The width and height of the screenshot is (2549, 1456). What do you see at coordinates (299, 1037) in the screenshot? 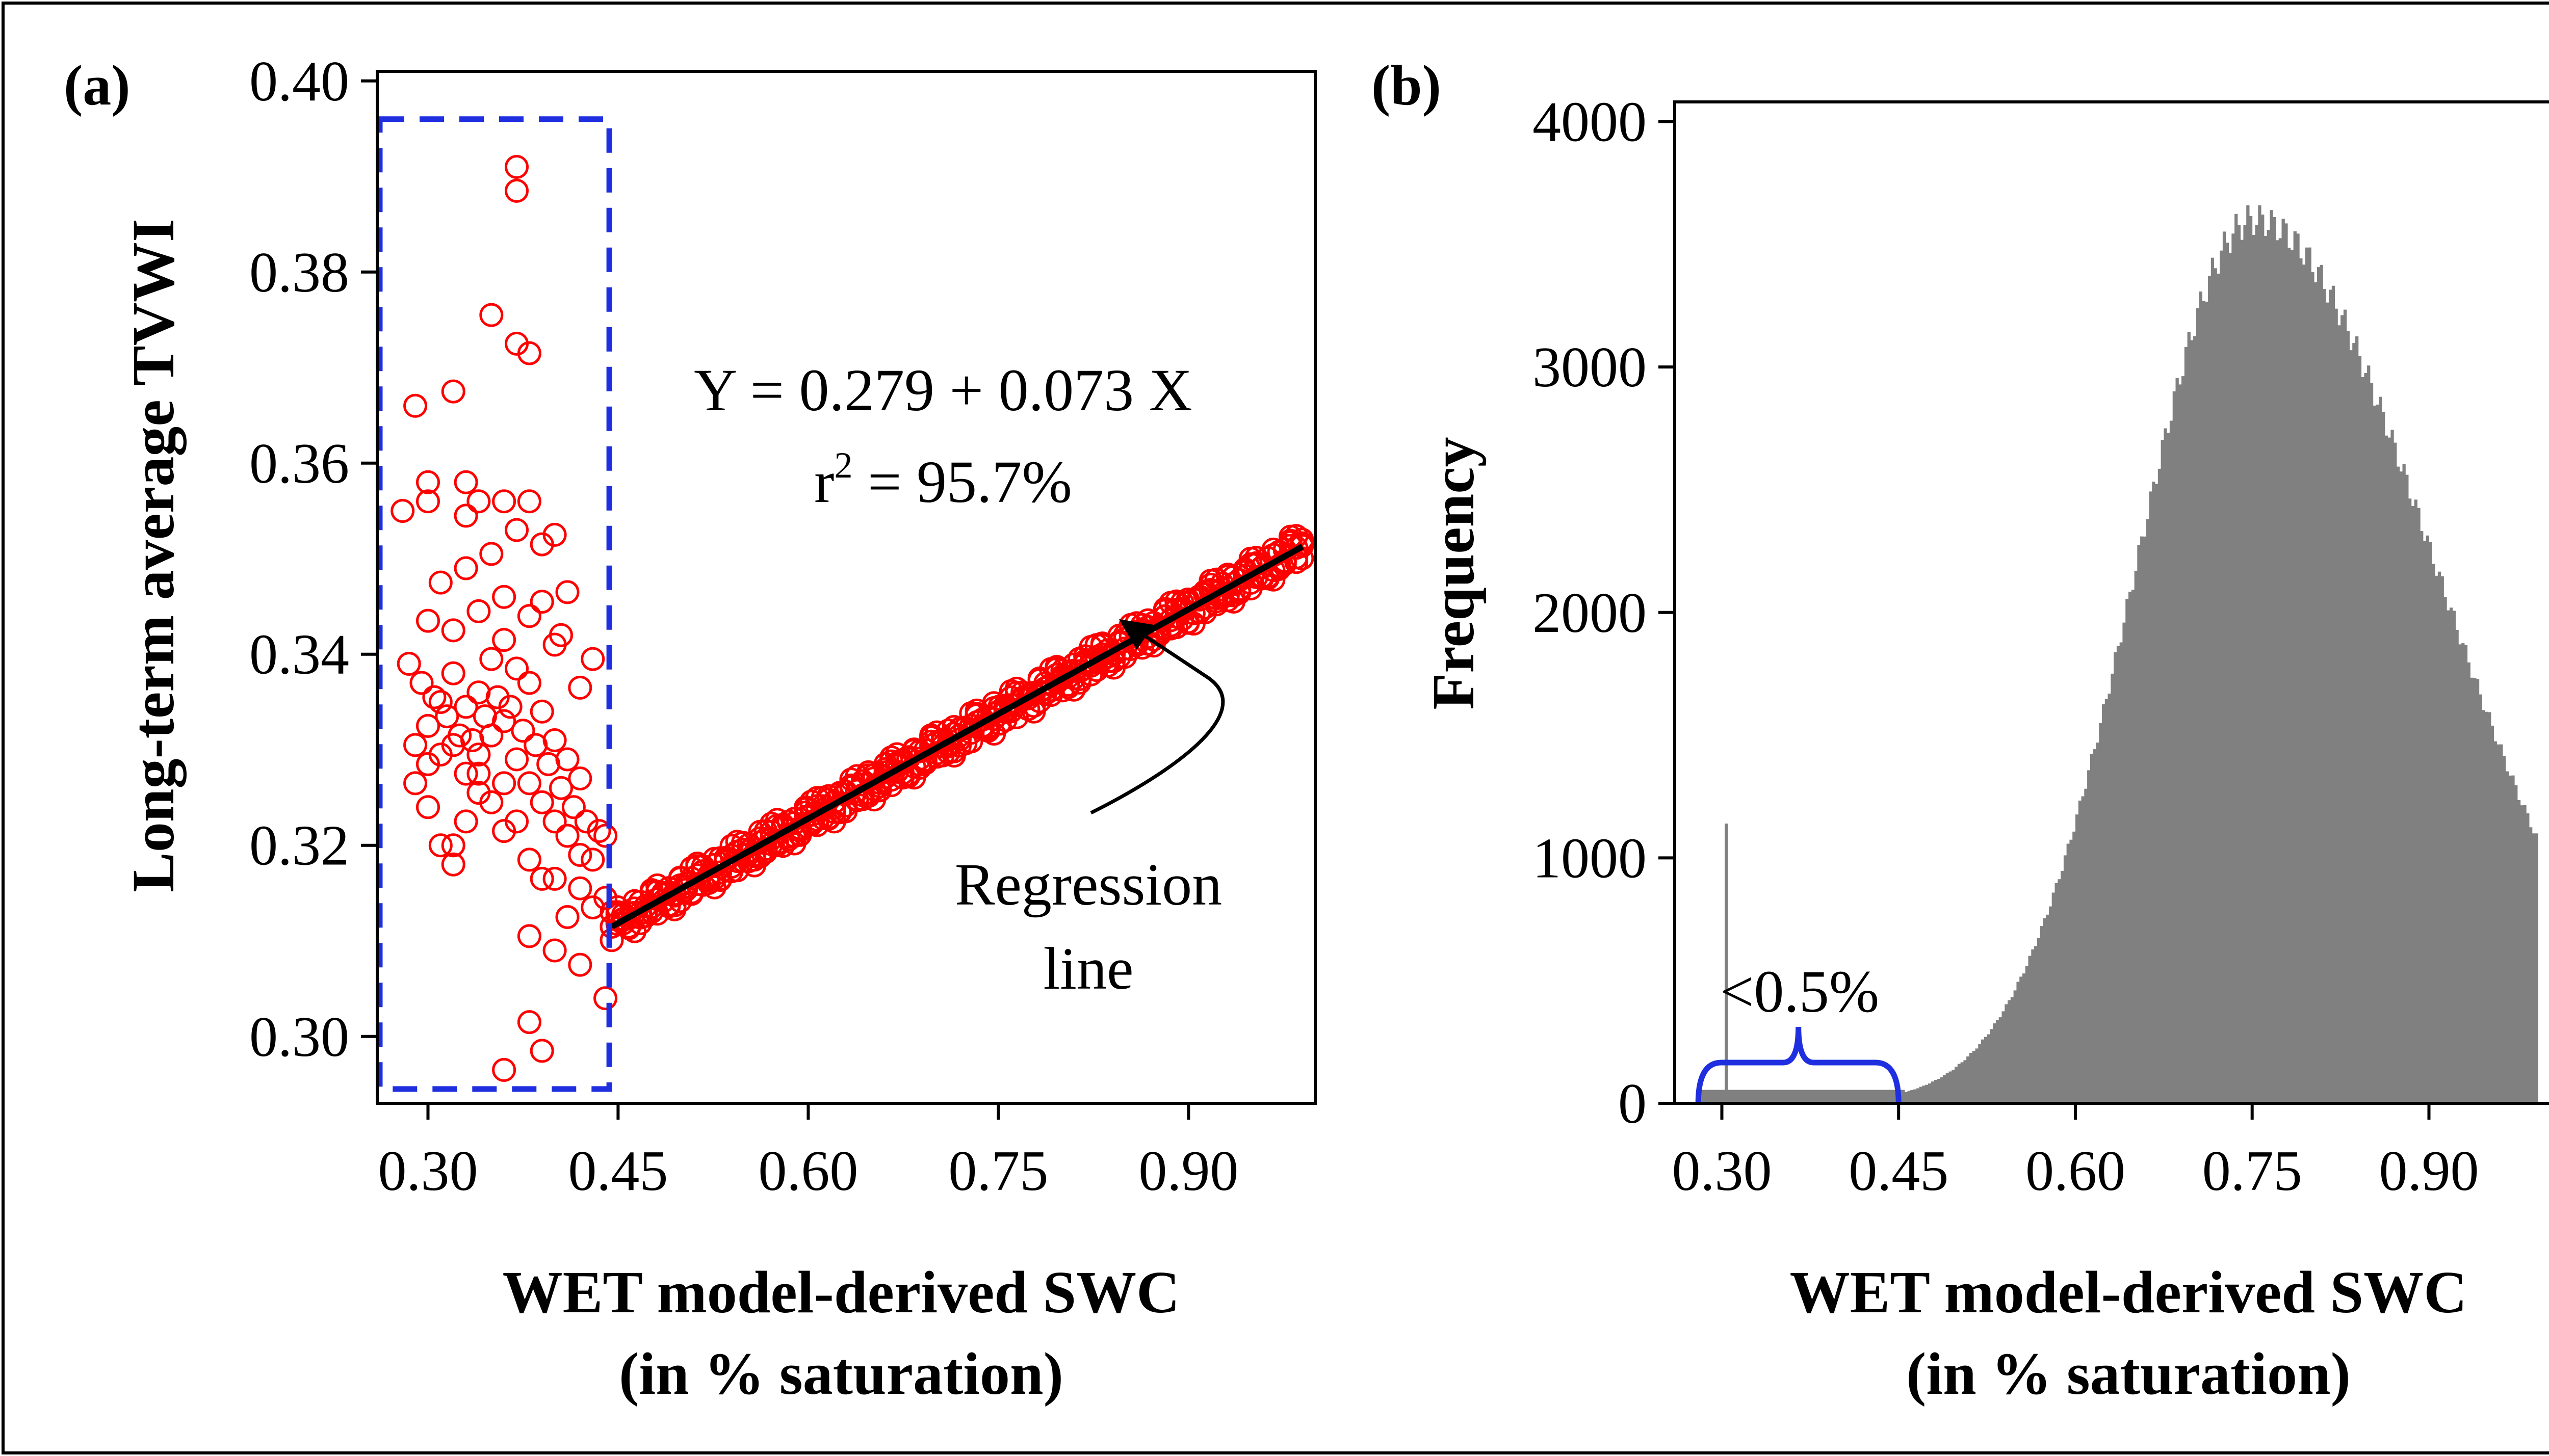
I see `y-tick-label: 0.30` at bounding box center [299, 1037].